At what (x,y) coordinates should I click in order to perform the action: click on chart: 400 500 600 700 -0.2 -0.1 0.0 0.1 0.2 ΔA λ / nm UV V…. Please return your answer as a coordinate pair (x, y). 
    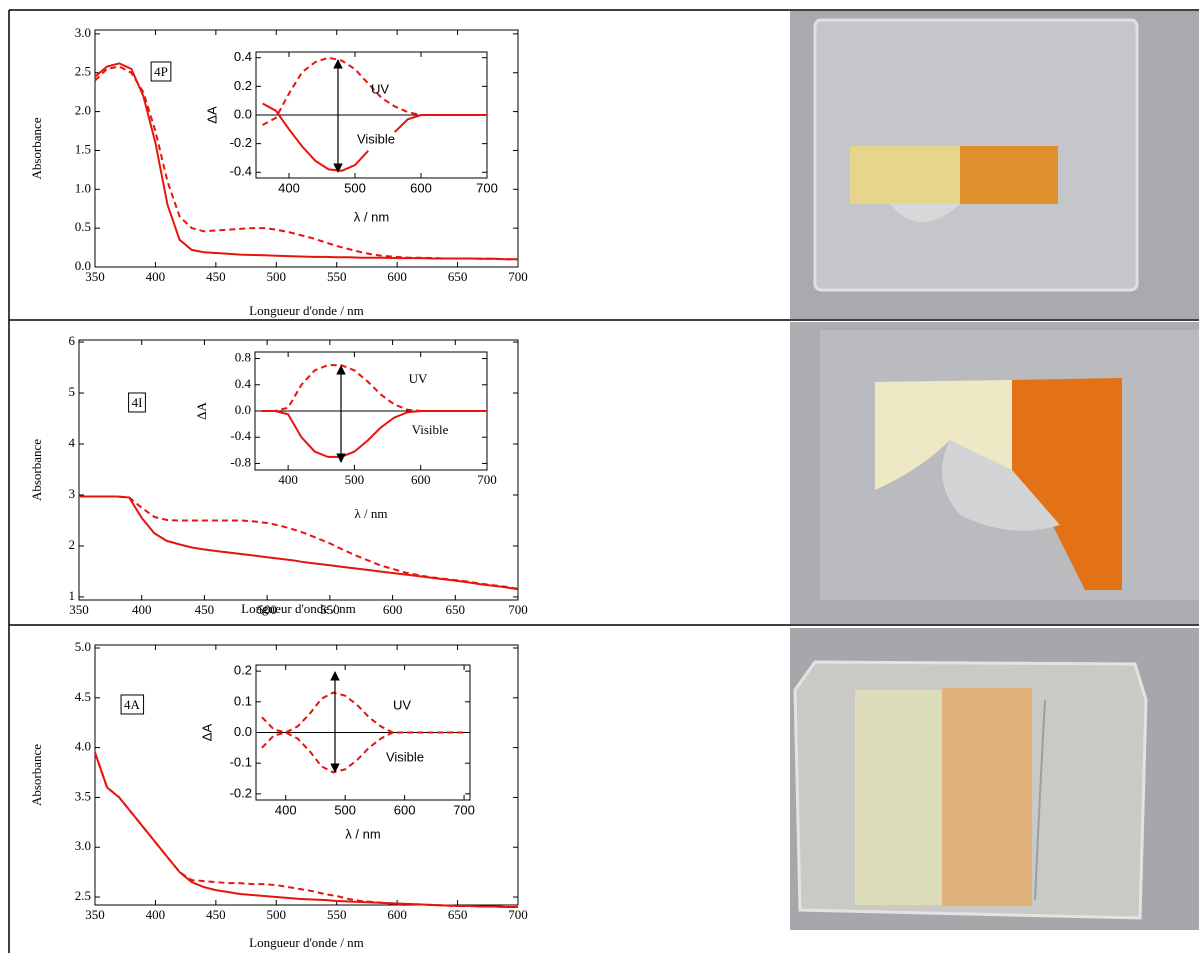
    Looking at the image, I should click on (336, 752).